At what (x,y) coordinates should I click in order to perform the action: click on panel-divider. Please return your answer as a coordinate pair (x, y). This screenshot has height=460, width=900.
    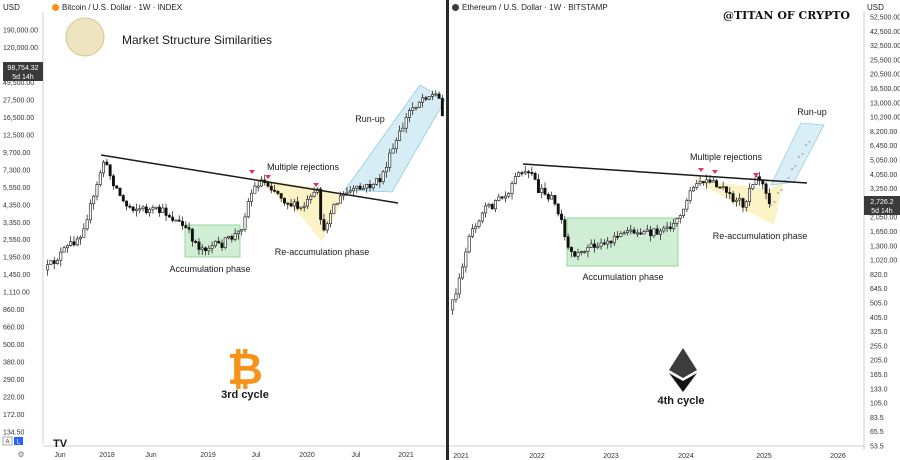
    Looking at the image, I should click on (447, 230).